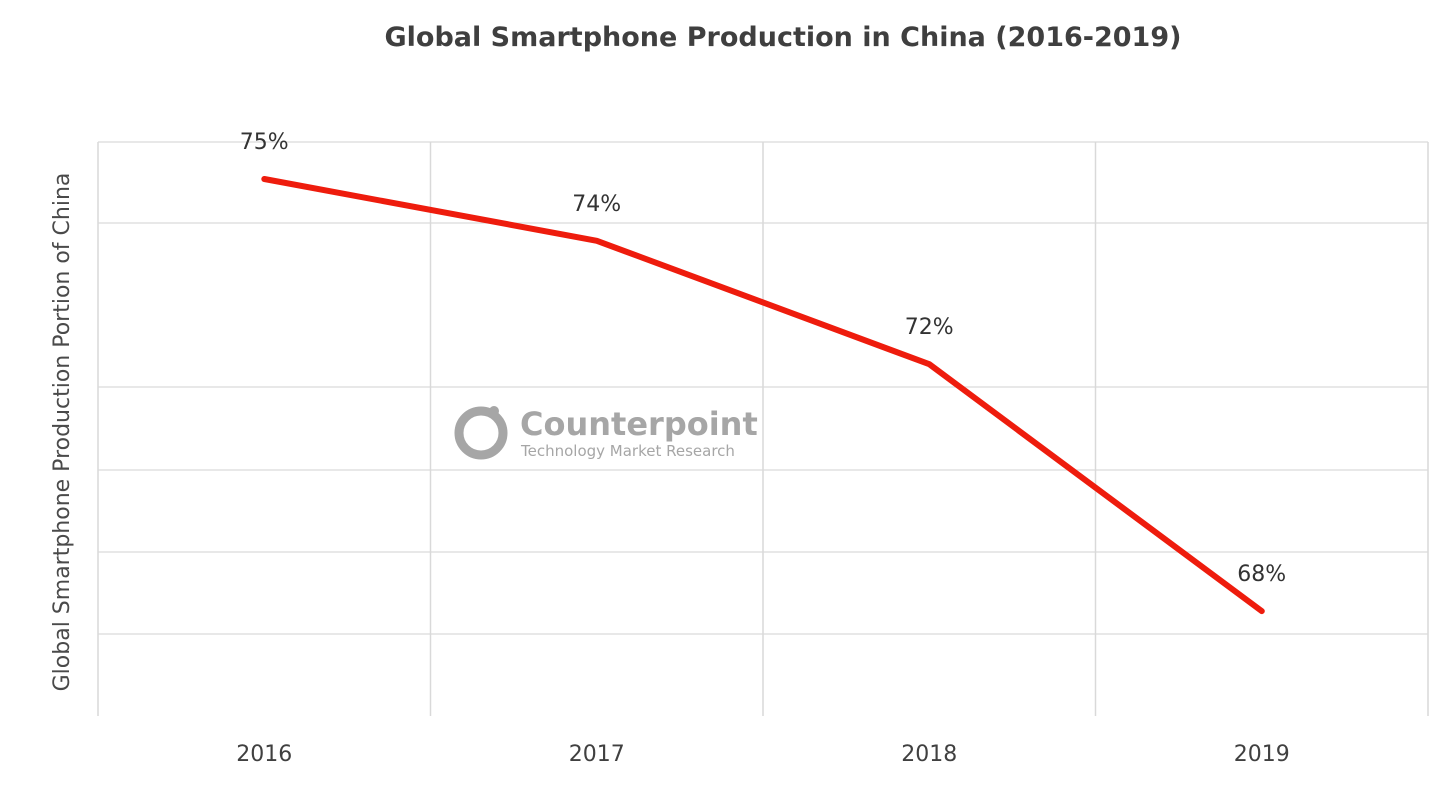 The height and width of the screenshot is (807, 1456). I want to click on data-label: 74%, so click(596, 204).